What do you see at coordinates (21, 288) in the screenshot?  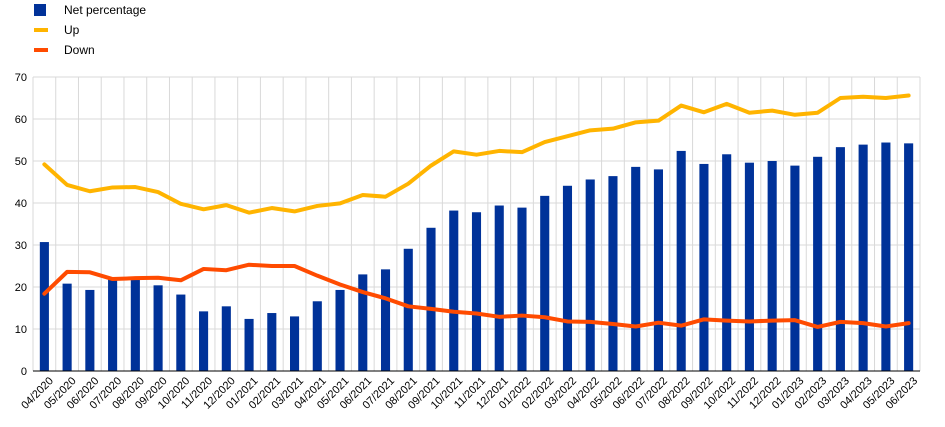 I see `y-tick-label: 20` at bounding box center [21, 288].